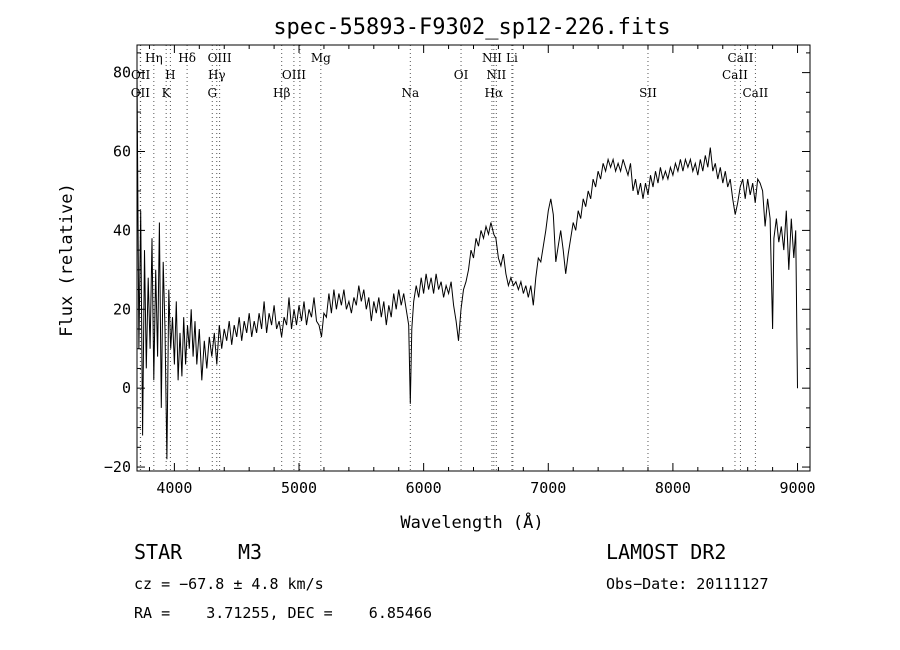 This screenshot has width=900, height=650. Describe the element at coordinates (410, 93) in the screenshot. I see `line-marker-label-13: Na` at that location.